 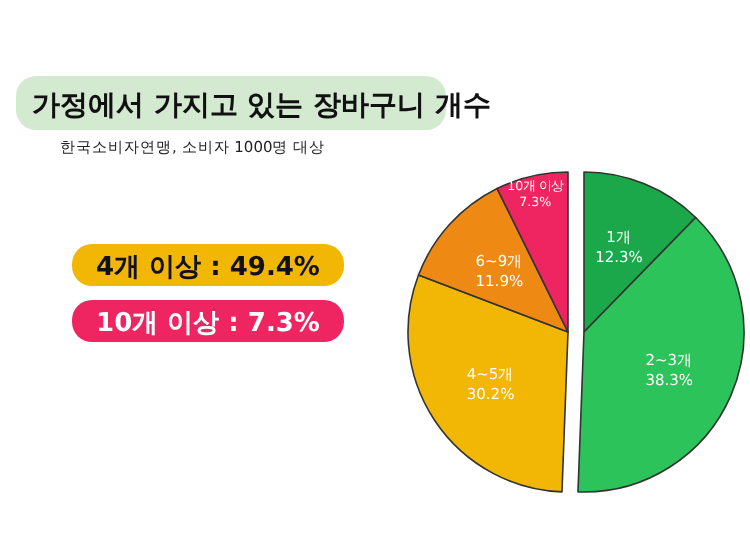 What do you see at coordinates (261, 106) in the screenshot?
I see `chart-title: 가정에서 가지고 있는 장바구니 개수` at bounding box center [261, 106].